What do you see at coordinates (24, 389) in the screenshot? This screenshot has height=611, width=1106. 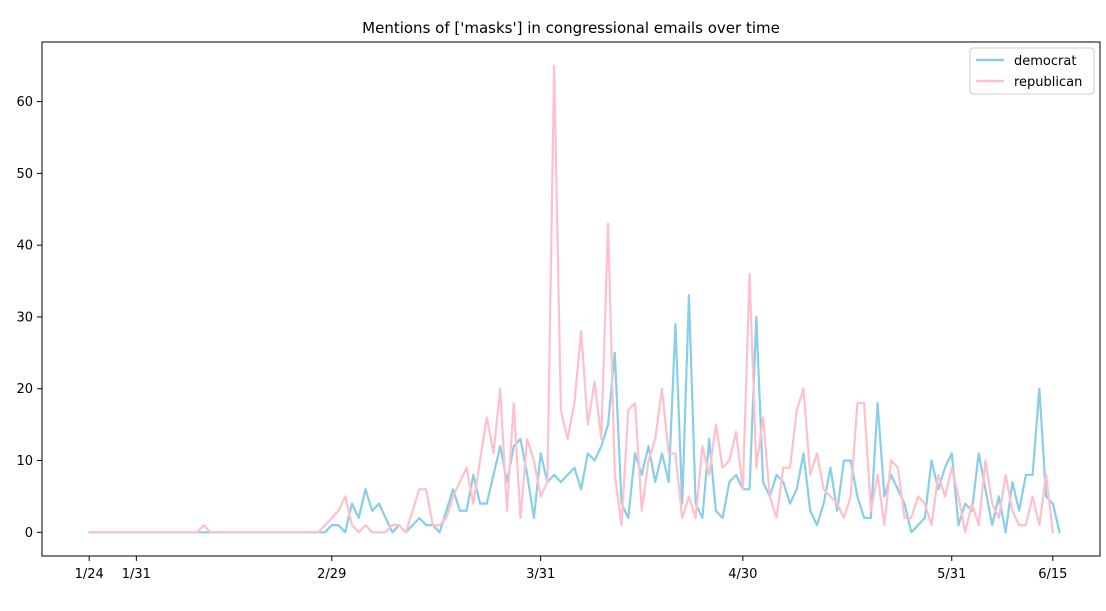 I see `y-tick-label: 20` at bounding box center [24, 389].